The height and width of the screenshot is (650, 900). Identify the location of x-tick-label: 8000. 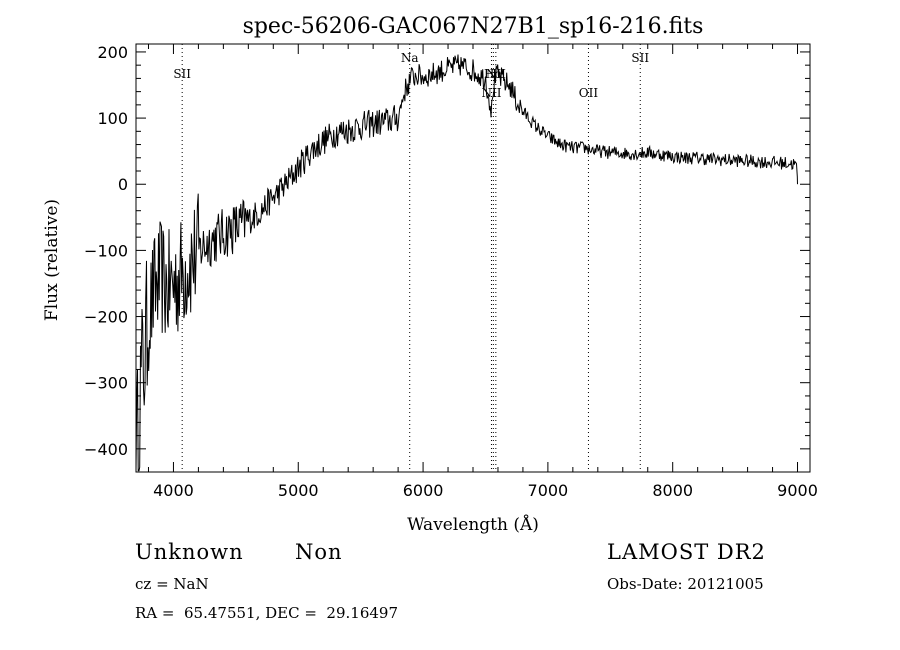
(672, 490).